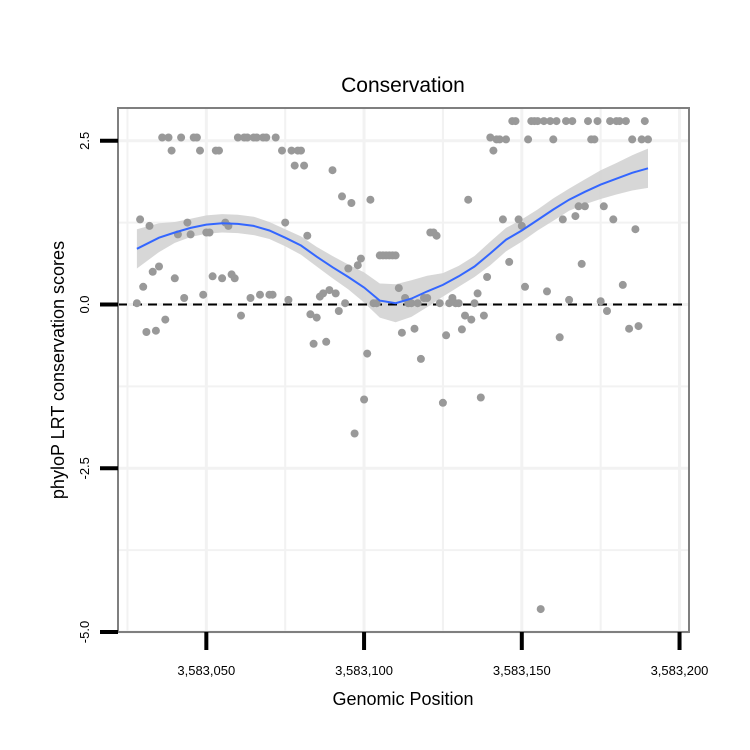  I want to click on y-tick-label: 2.5, so click(84, 141).